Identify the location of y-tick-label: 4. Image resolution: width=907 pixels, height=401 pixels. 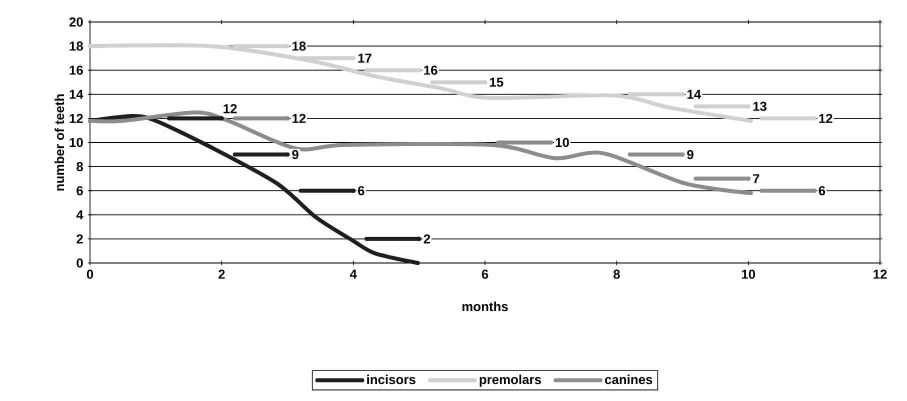
(80, 215).